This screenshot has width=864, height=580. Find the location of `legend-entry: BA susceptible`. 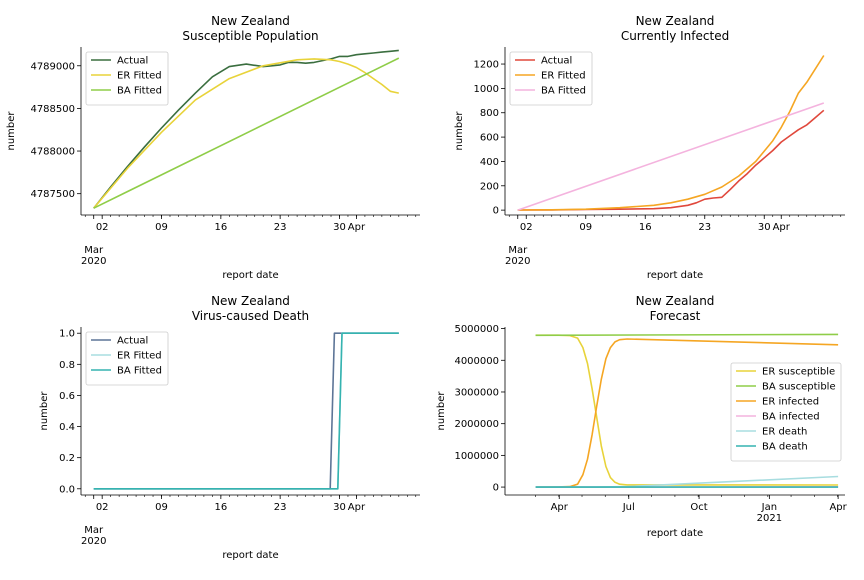

legend-entry: BA susceptible is located at coordinates (799, 387).